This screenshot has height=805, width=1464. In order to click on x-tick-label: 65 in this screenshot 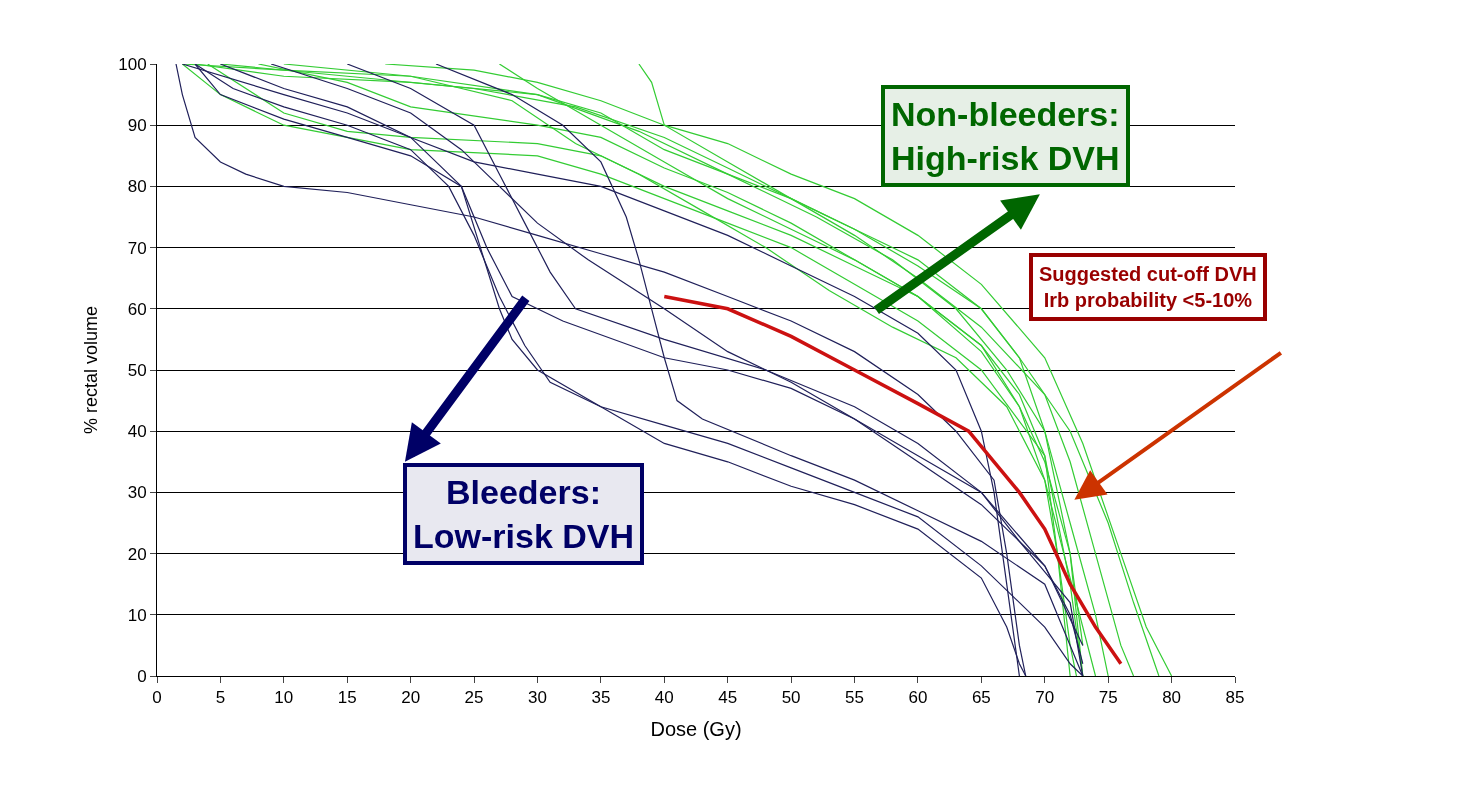, I will do `click(981, 698)`.